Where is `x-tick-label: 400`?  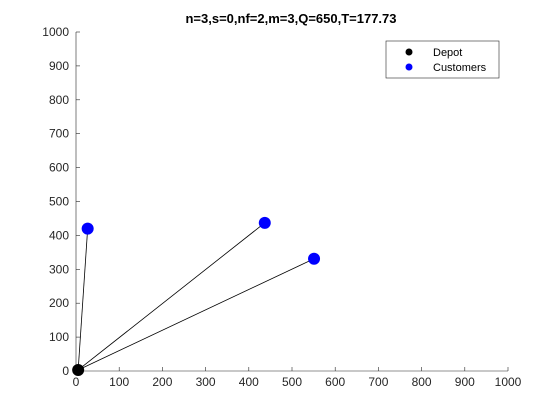
x-tick-label: 400 is located at coordinates (249, 382).